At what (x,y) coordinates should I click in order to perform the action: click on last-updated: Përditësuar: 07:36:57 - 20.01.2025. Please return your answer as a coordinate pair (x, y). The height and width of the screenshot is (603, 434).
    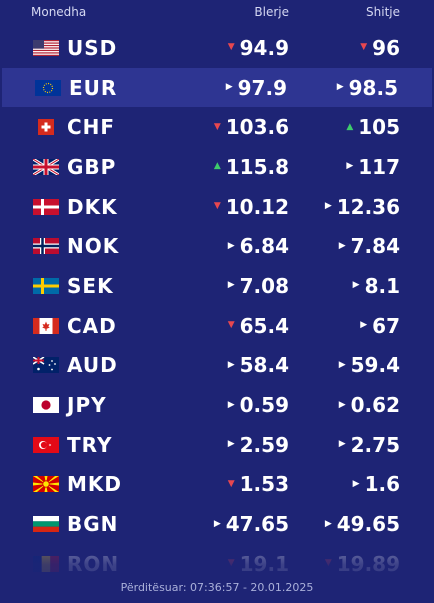
    Looking at the image, I should click on (217, 587).